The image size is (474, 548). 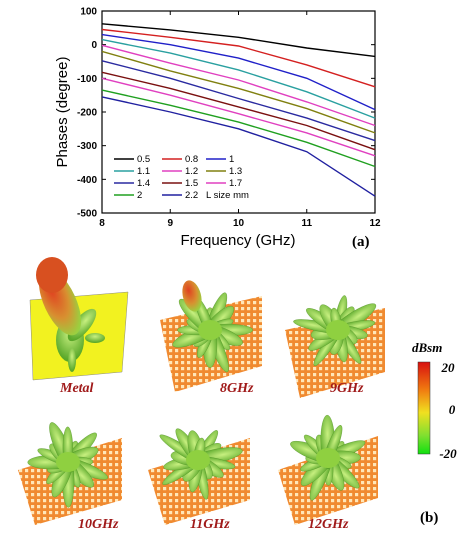 I want to click on colorbar-tick-min: -20, so click(x=448, y=453).